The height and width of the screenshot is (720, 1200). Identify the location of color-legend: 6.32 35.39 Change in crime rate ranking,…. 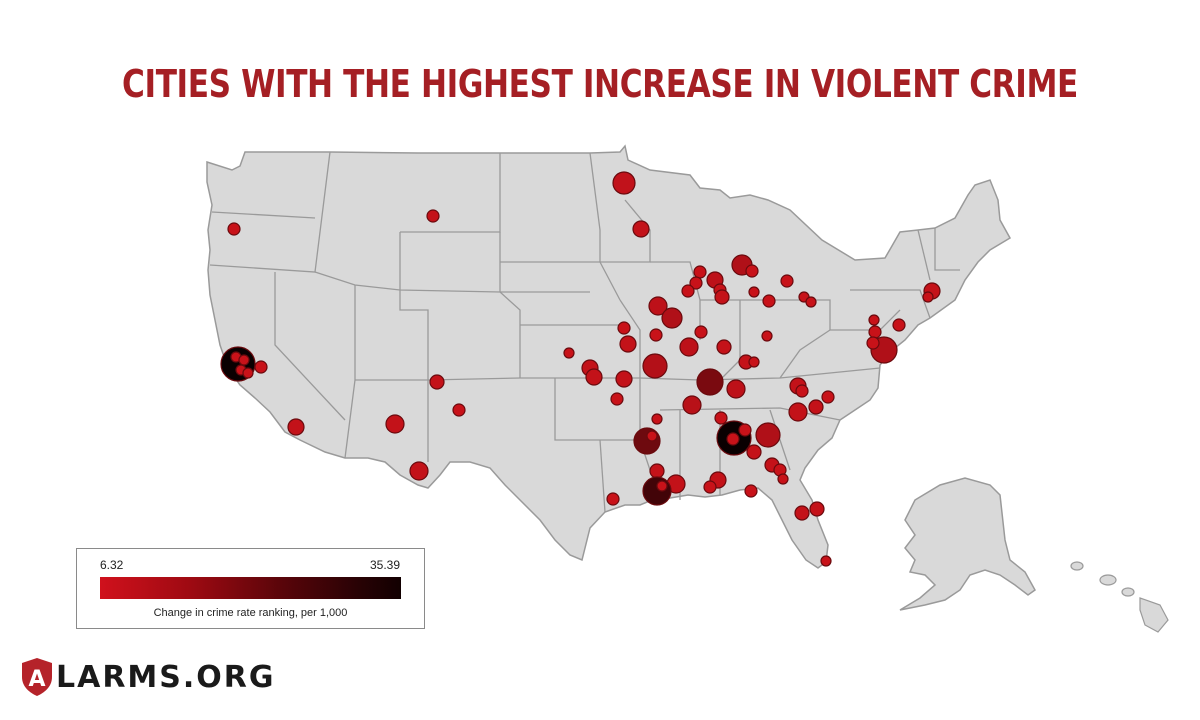
(250, 588).